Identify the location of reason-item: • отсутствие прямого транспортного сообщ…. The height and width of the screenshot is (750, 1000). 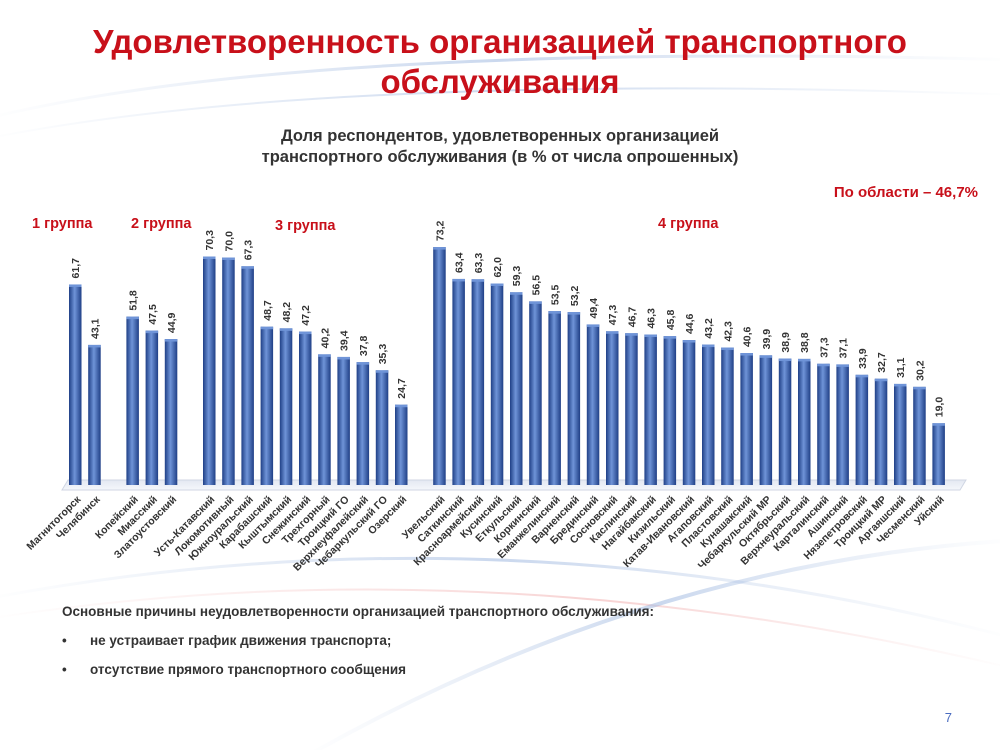
(358, 669).